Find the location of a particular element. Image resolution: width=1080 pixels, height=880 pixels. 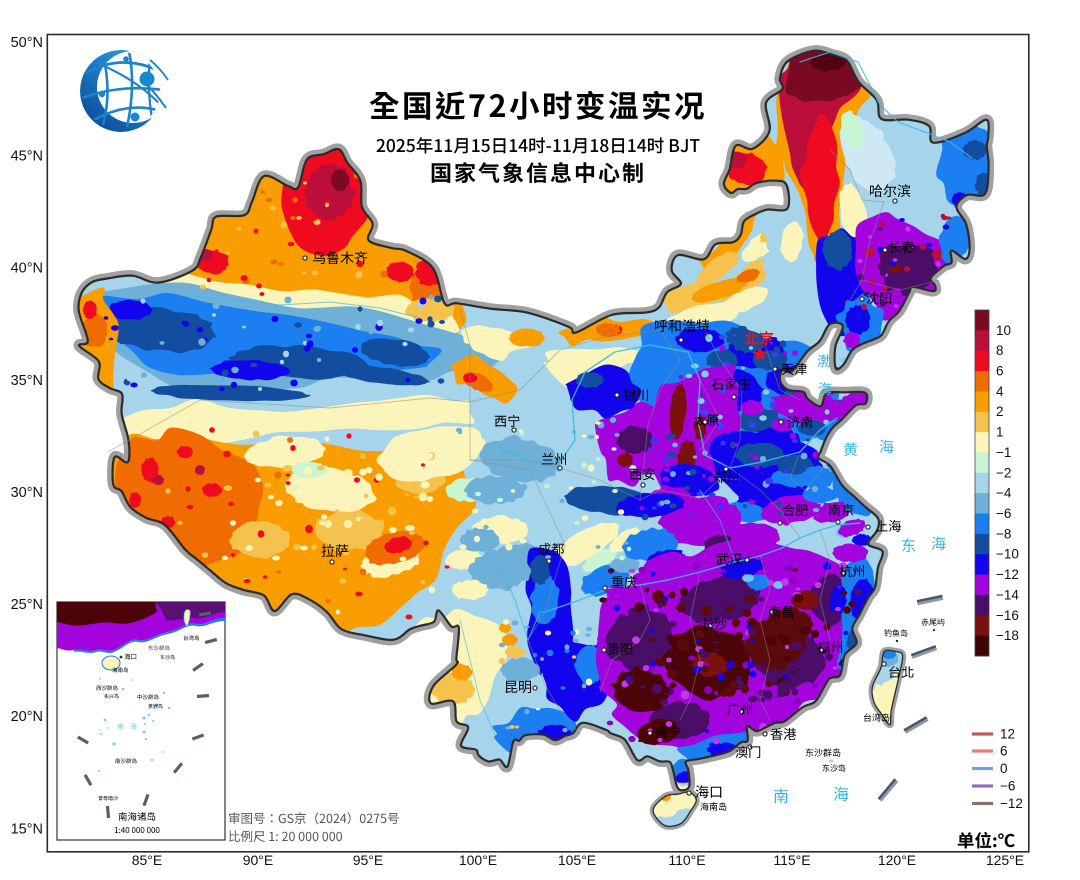

svg-text: −1 is located at coordinates (1003, 452).